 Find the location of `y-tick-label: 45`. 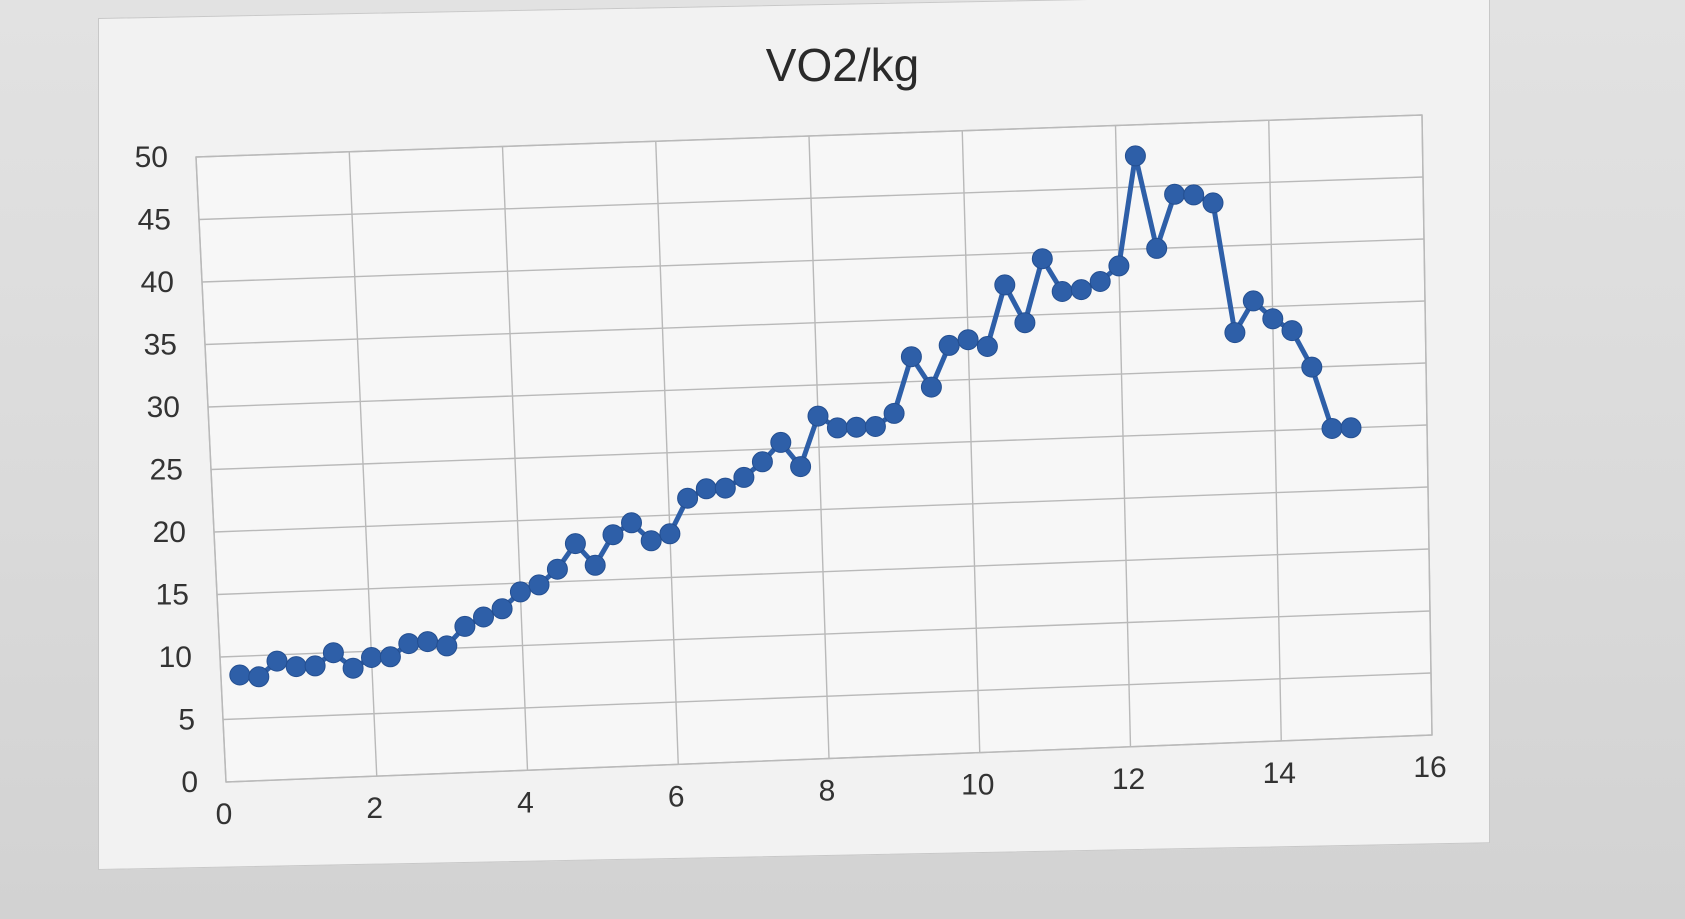

y-tick-label: 45 is located at coordinates (154, 220).